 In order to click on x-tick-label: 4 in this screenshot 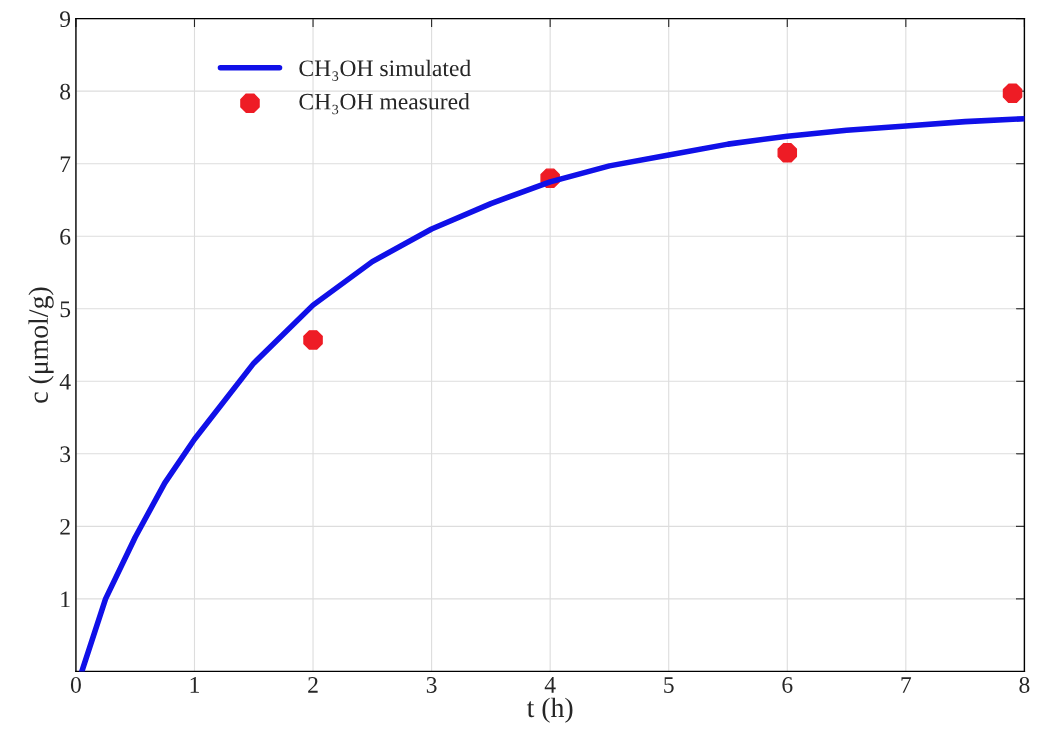, I will do `click(550, 685)`.